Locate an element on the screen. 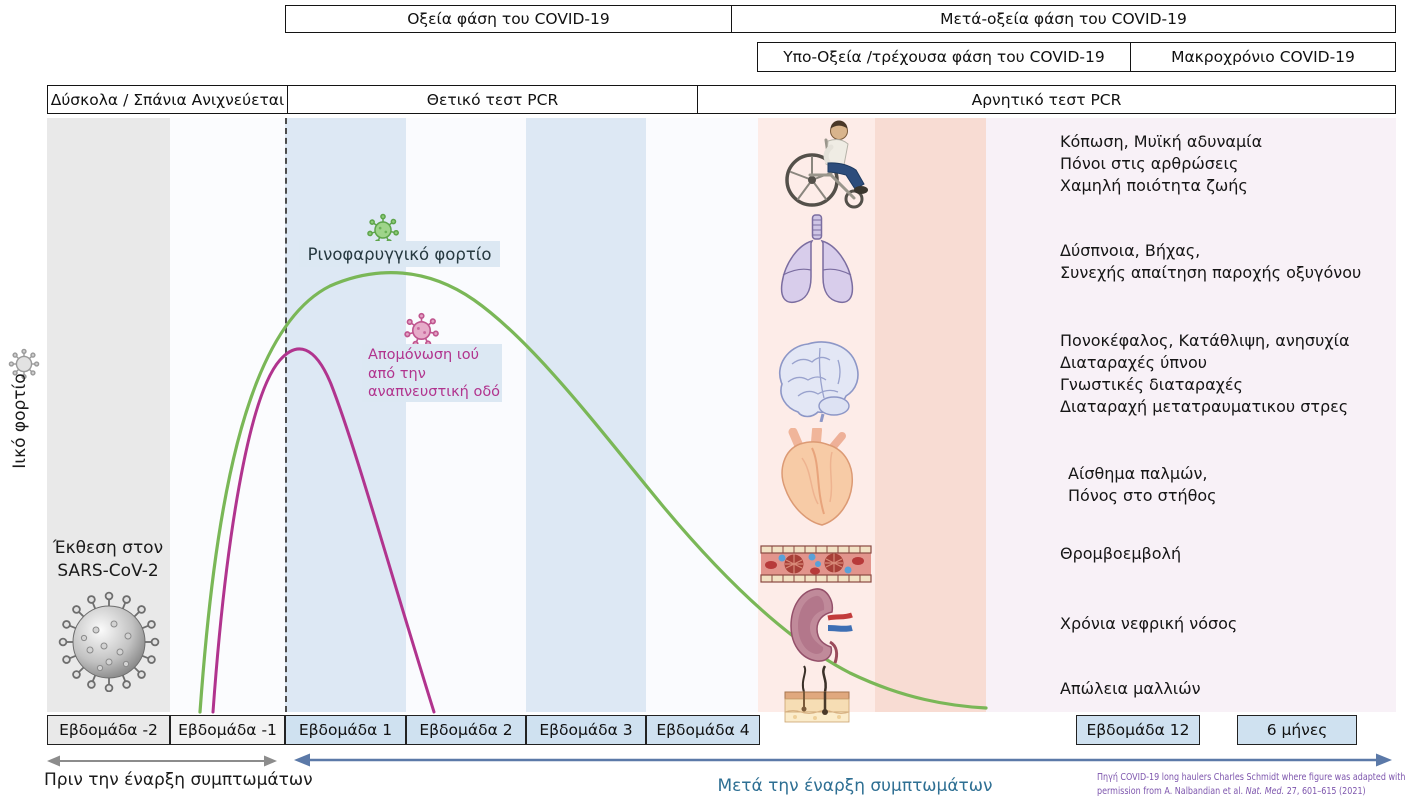 Image resolution: width=1423 pixels, height=809 pixels. kidney-icon is located at coordinates (821, 626).